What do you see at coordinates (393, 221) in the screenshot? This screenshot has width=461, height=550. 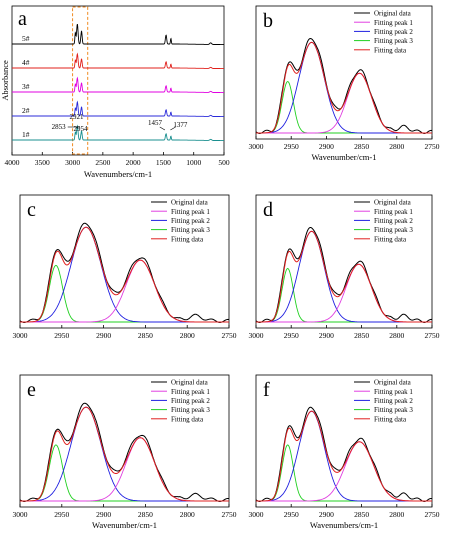 I see `legend-label-d: Fitting peak 2` at bounding box center [393, 221].